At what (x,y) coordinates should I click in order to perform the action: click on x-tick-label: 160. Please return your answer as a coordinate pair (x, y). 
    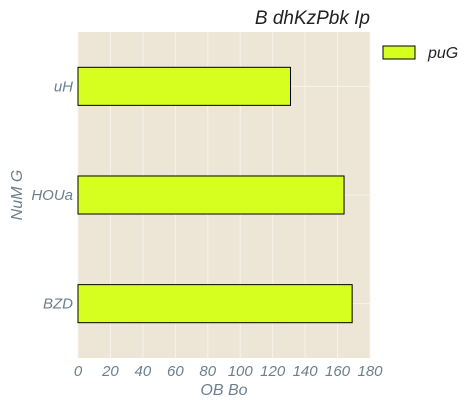
    Looking at the image, I should click on (338, 371).